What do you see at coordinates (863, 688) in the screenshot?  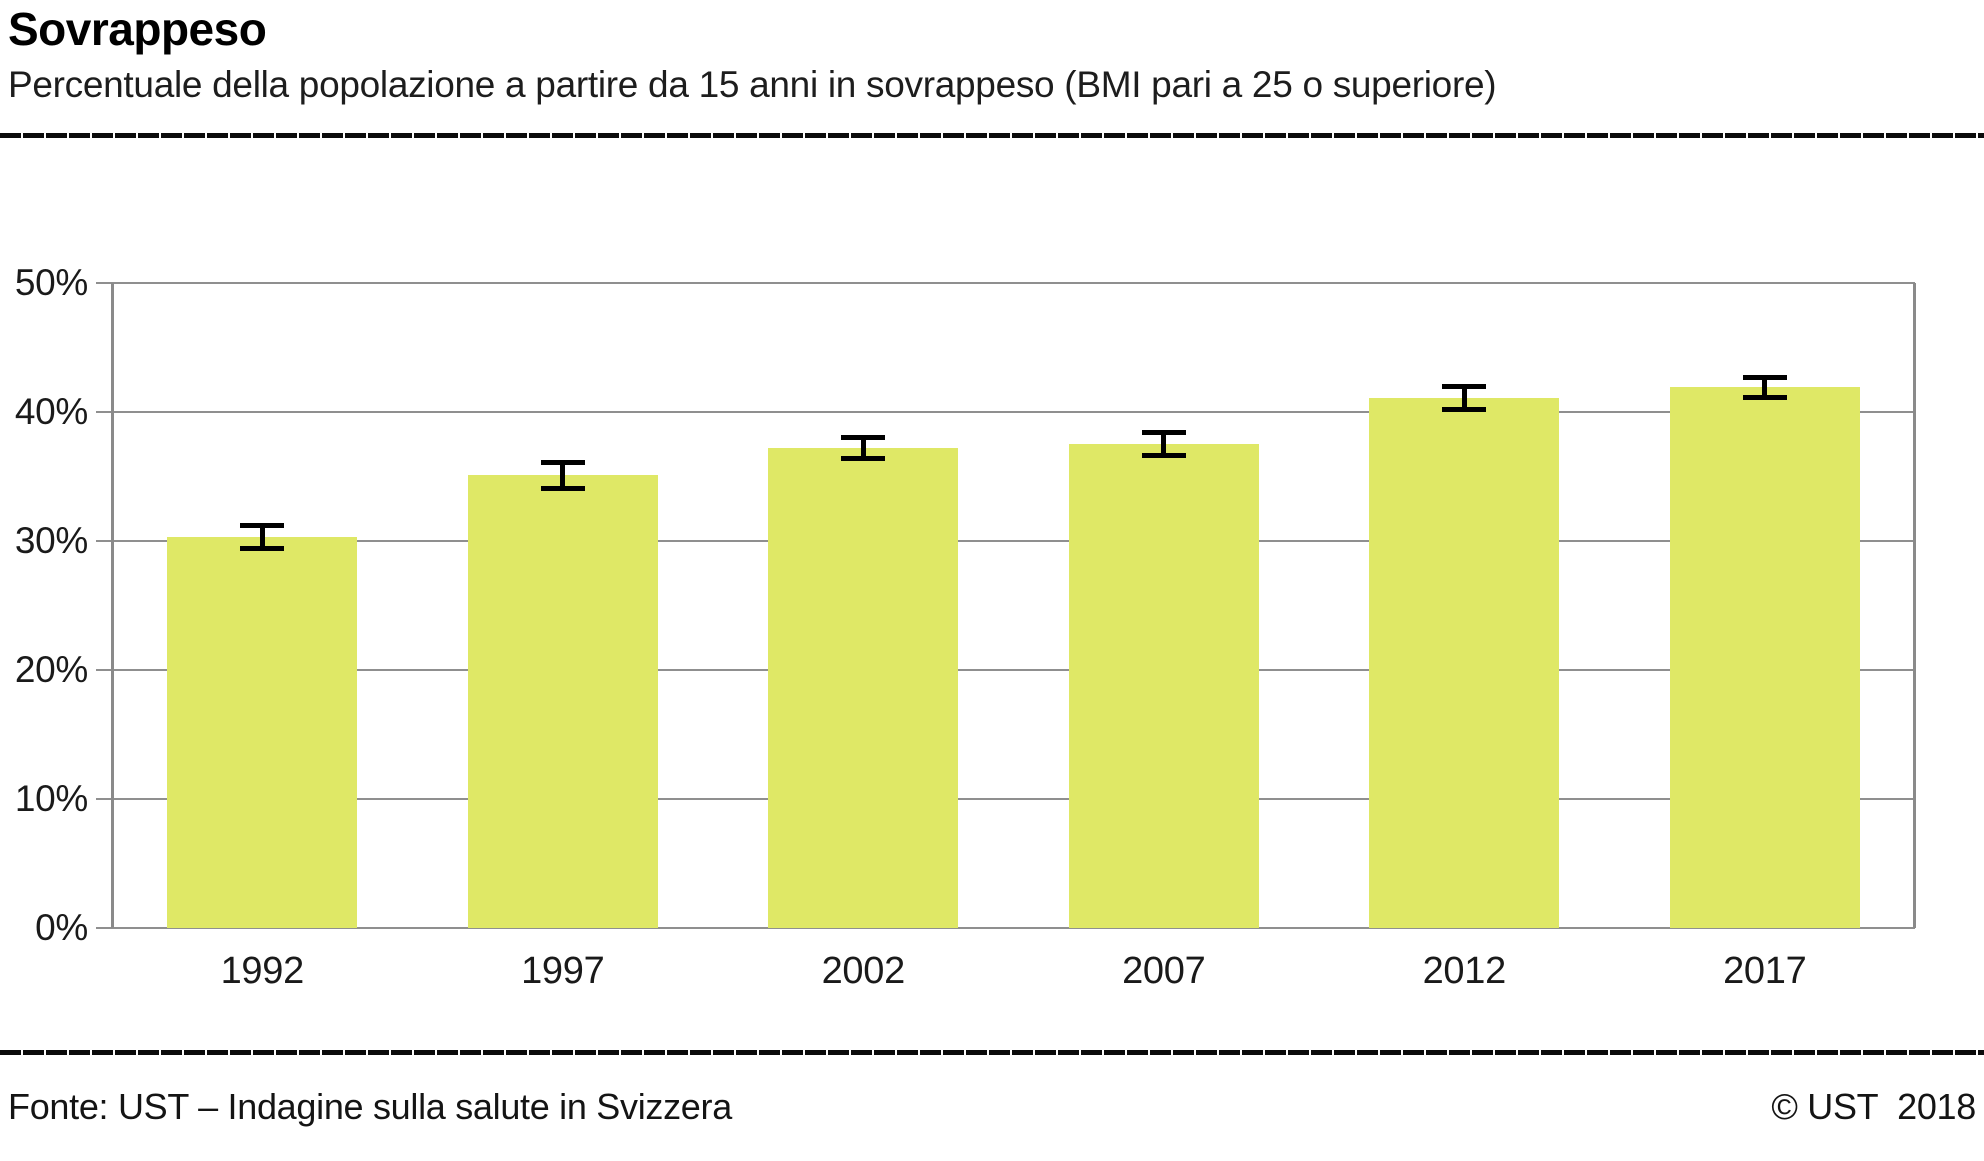 I see `bar-2002` at bounding box center [863, 688].